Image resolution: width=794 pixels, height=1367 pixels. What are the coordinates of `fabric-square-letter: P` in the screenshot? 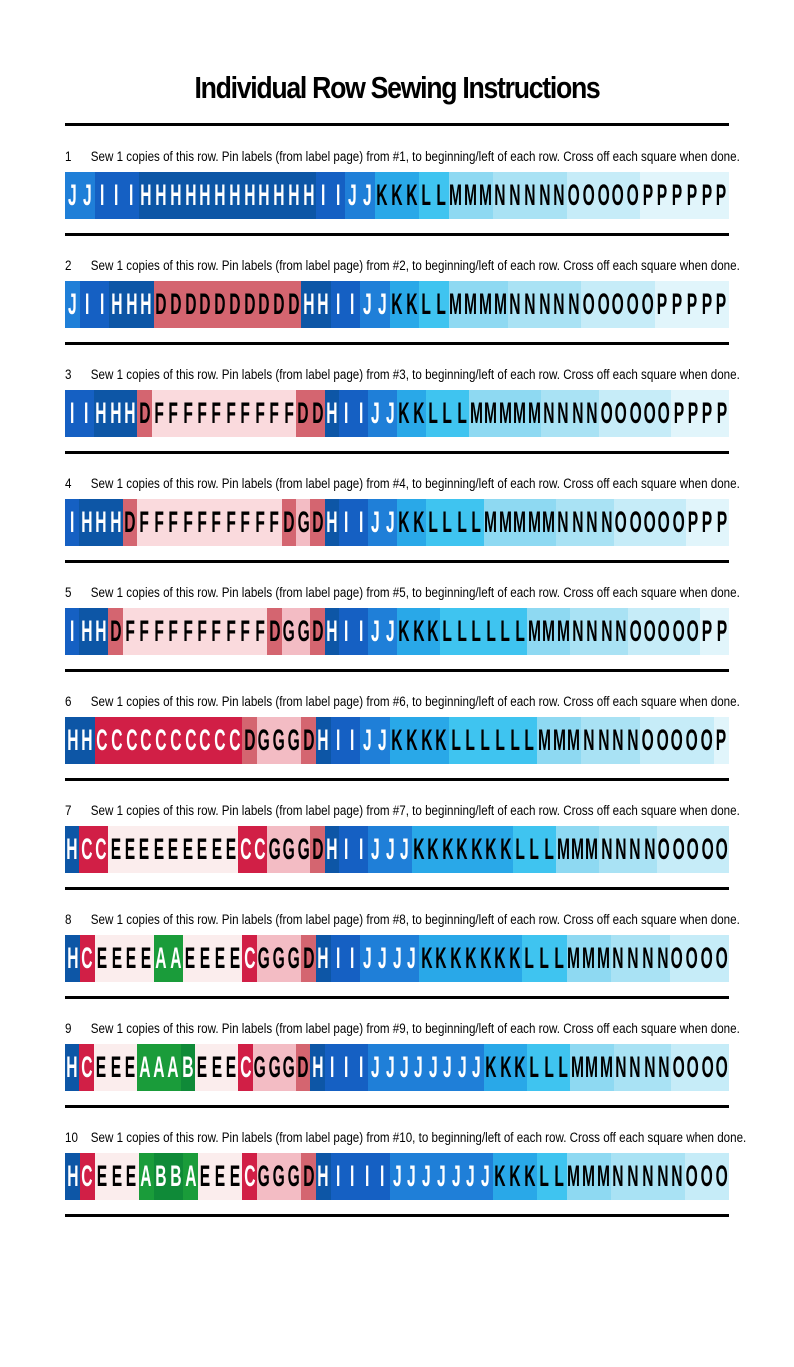 It's located at (692, 195).